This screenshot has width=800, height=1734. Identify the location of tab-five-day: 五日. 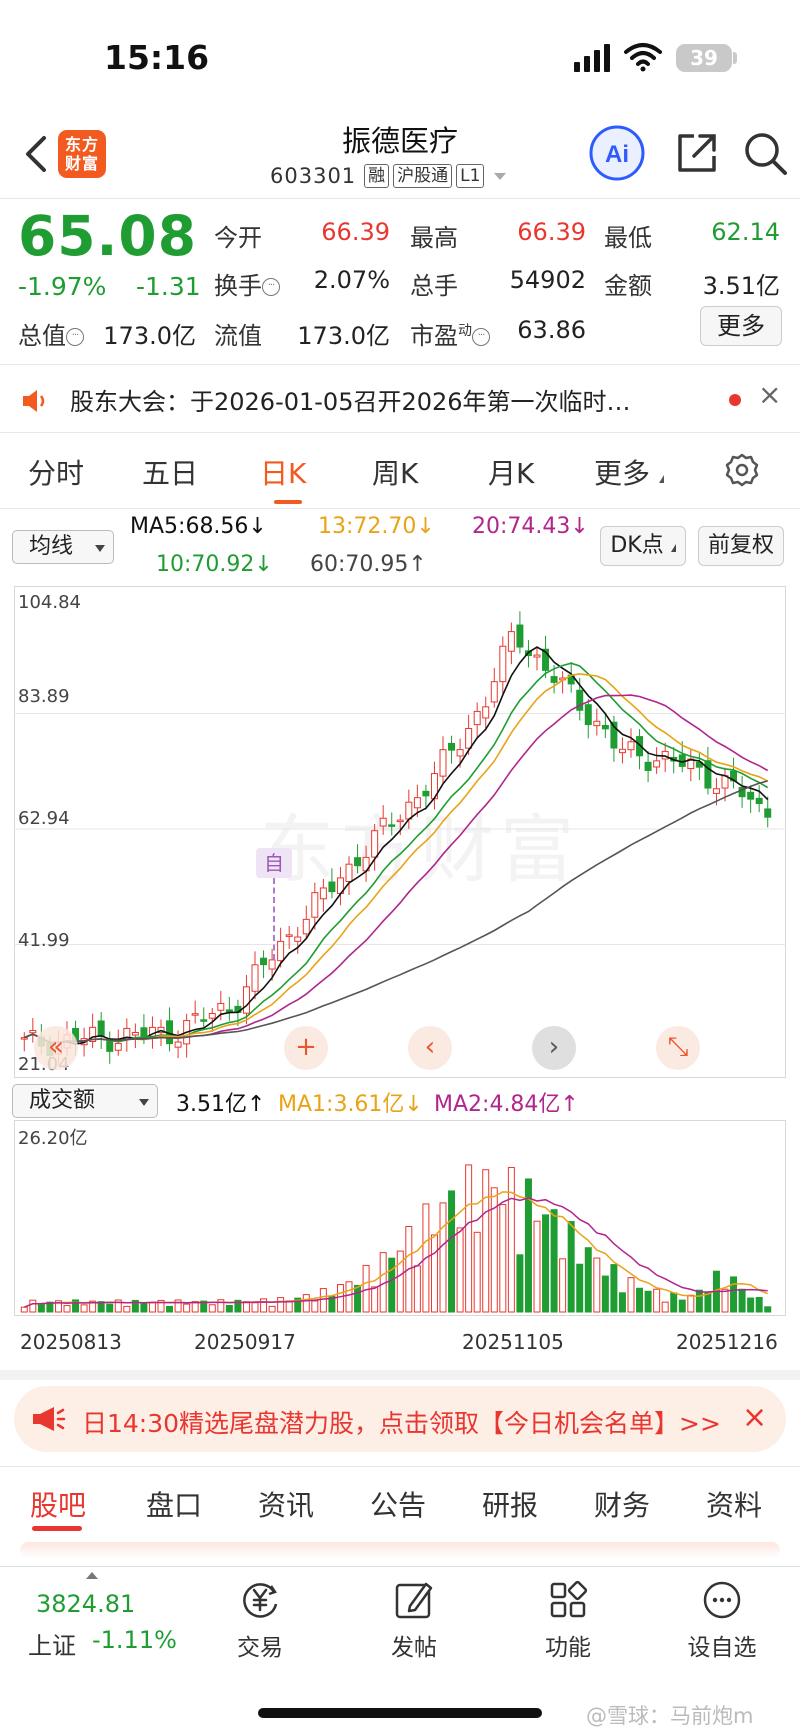
(170, 473).